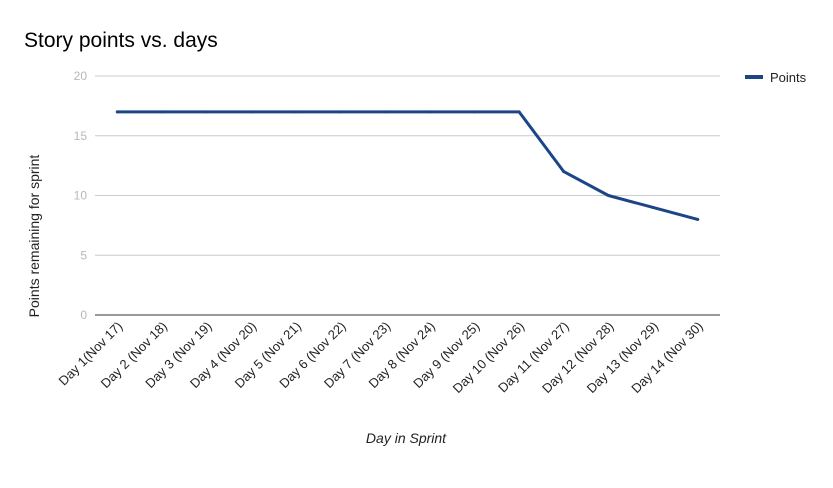 The image size is (833, 488). I want to click on y-axis-ticks: 0 5 10 15 20, so click(81, 195).